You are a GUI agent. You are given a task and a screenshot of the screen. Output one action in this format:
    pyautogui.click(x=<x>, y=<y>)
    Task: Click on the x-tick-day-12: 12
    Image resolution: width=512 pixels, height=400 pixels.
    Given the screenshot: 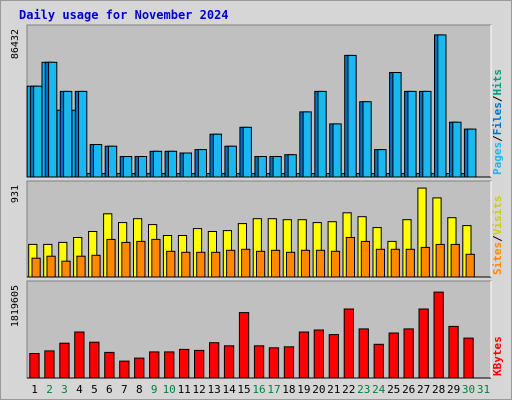 What is the action you would take?
    pyautogui.click(x=198, y=389)
    